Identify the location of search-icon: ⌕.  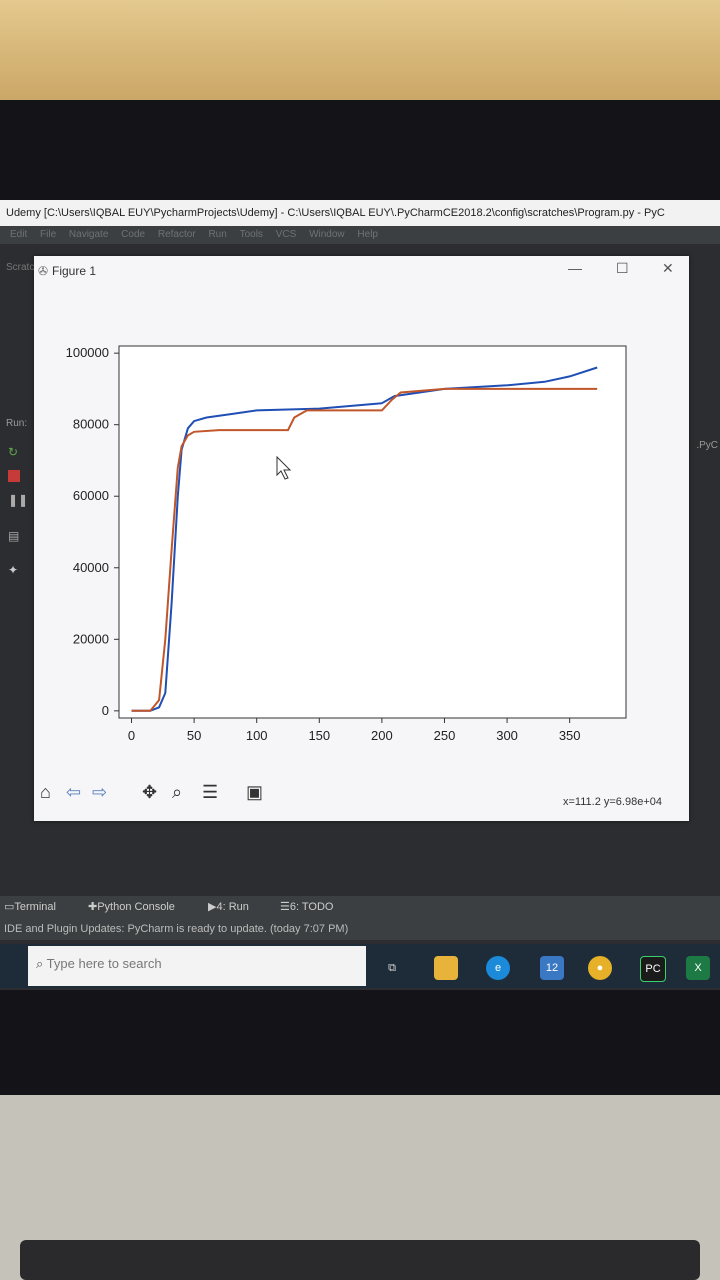
(40, 963).